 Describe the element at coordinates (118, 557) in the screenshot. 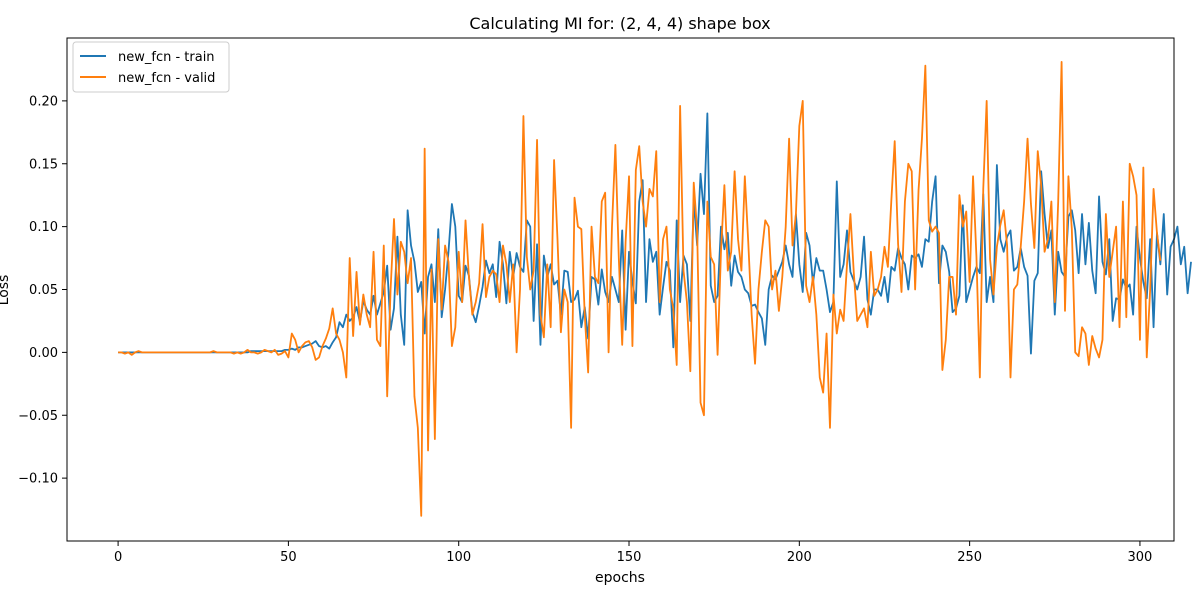

I see `x-tick-label: 0` at that location.